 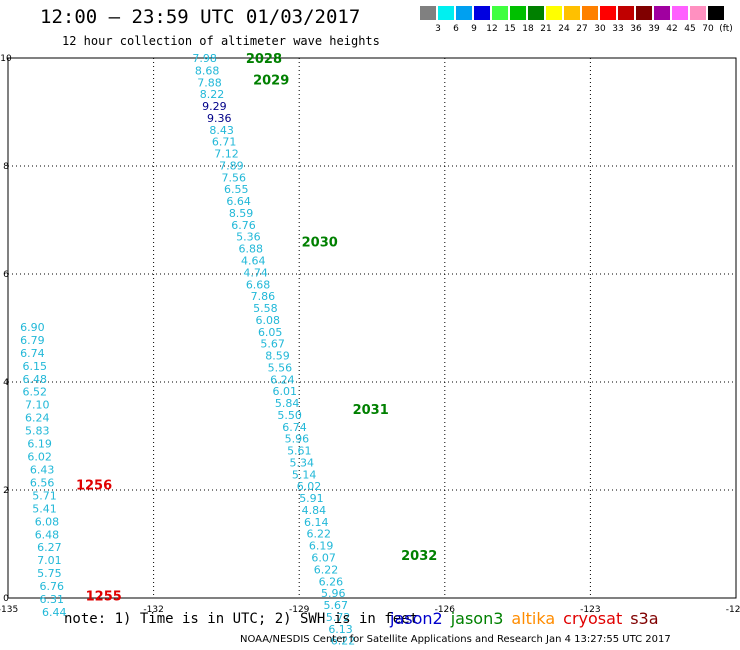 I want to click on legend-label: 6, so click(x=456, y=29).